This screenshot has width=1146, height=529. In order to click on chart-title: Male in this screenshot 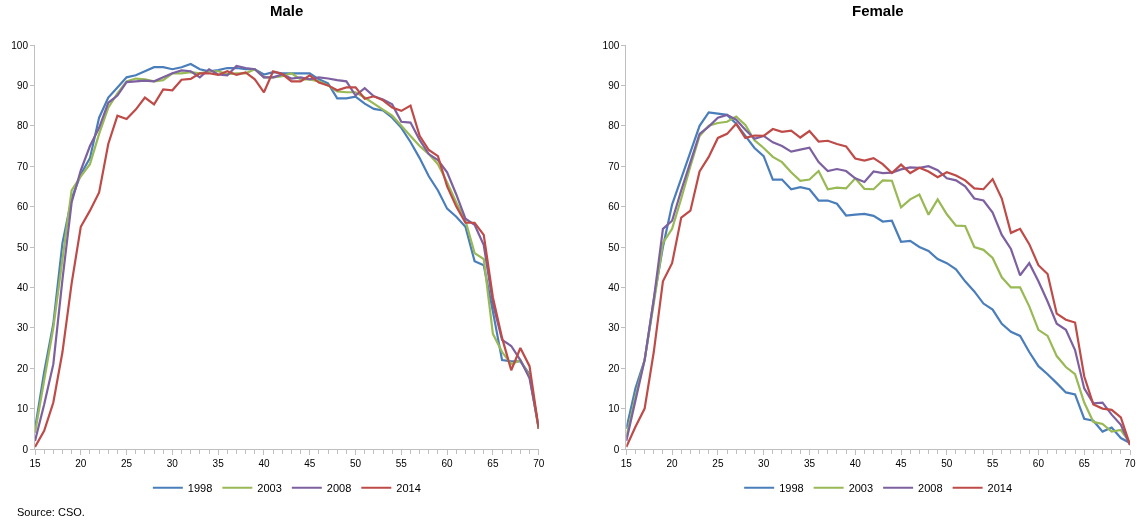, I will do `click(287, 10)`.